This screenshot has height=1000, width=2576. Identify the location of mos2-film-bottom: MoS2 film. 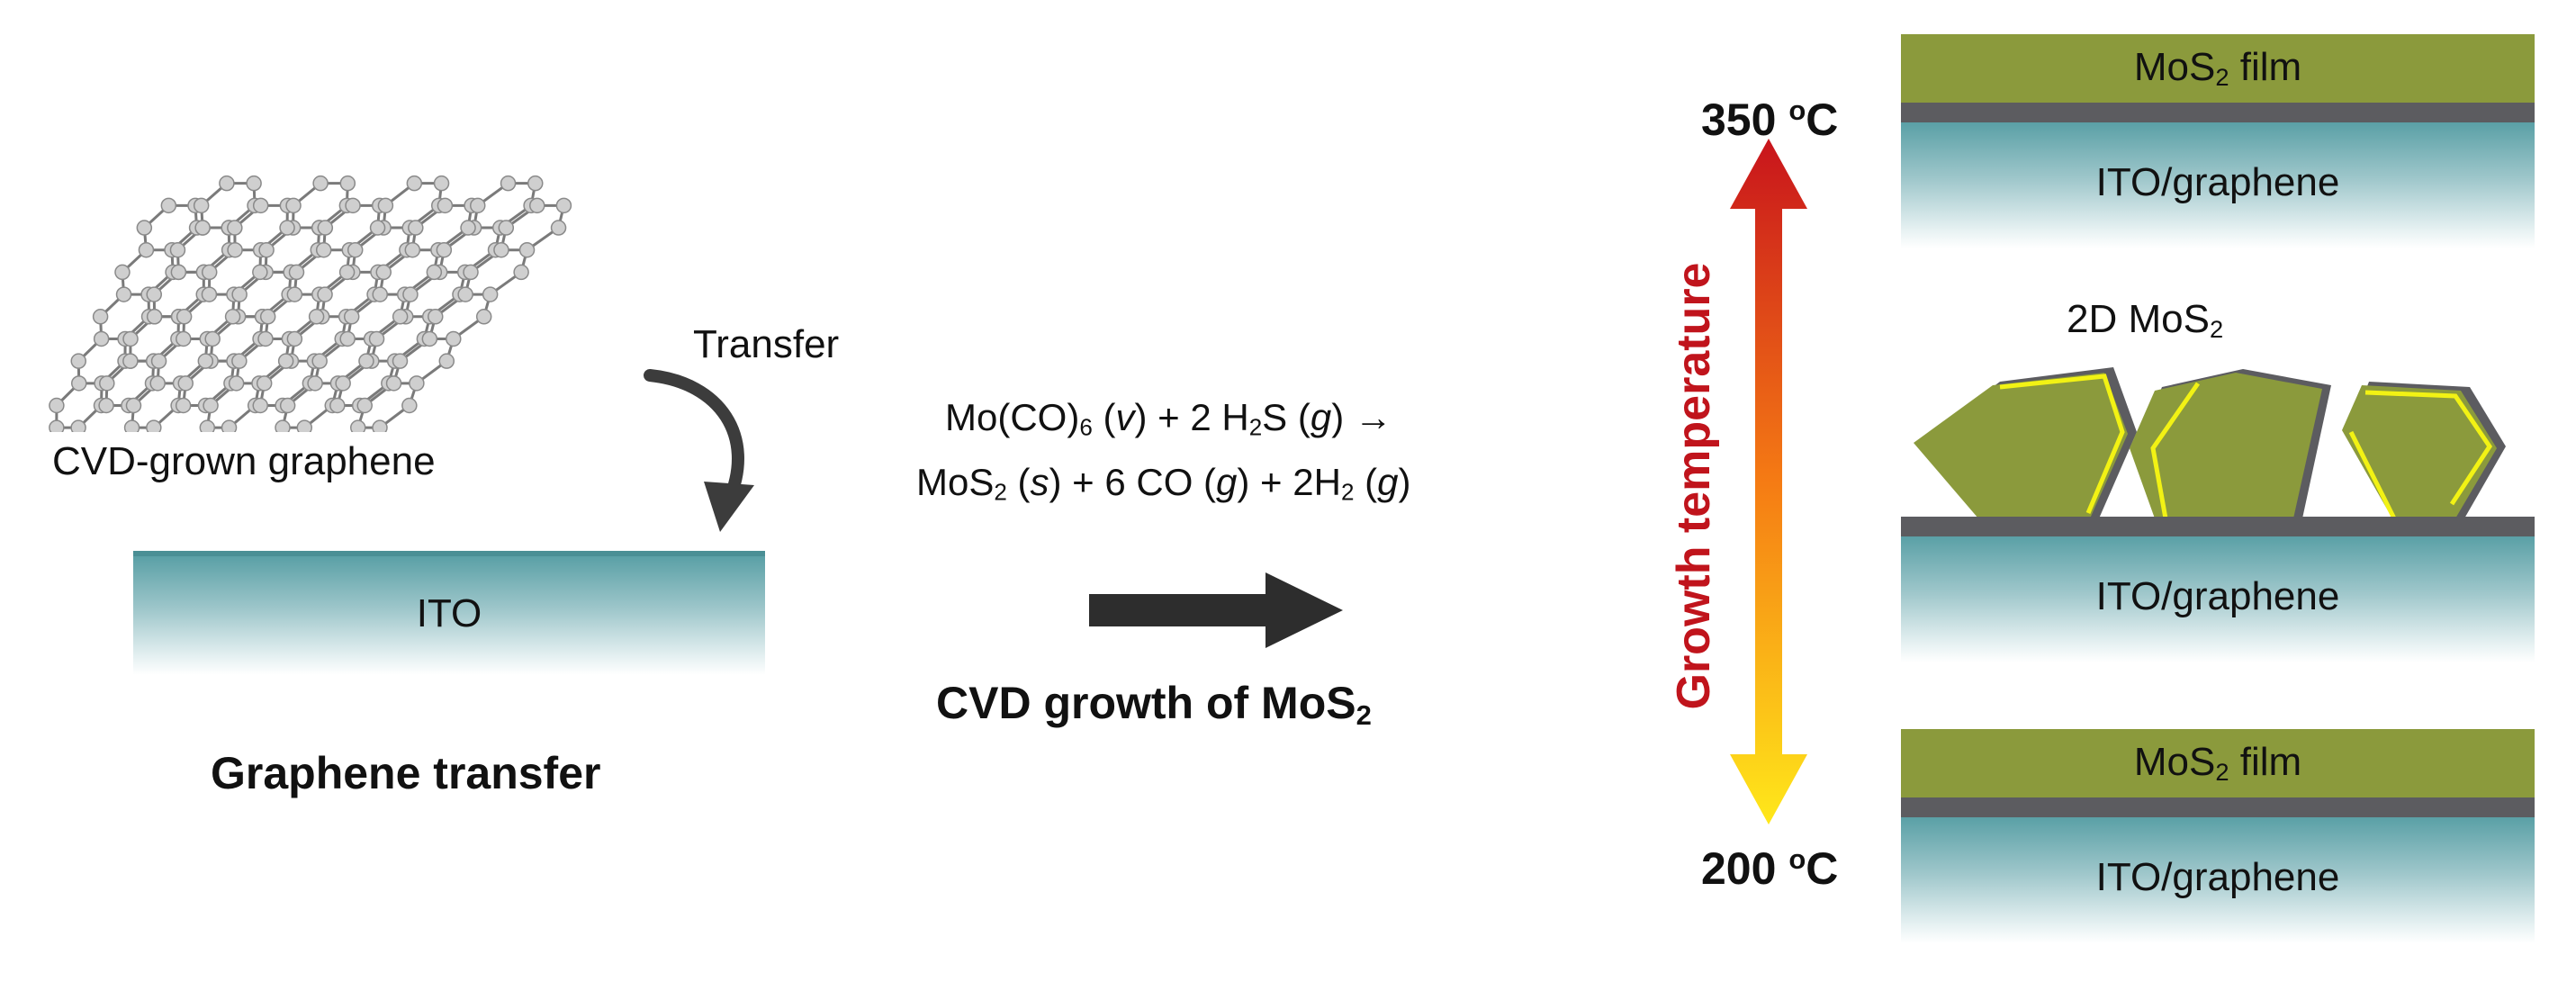
(2218, 763).